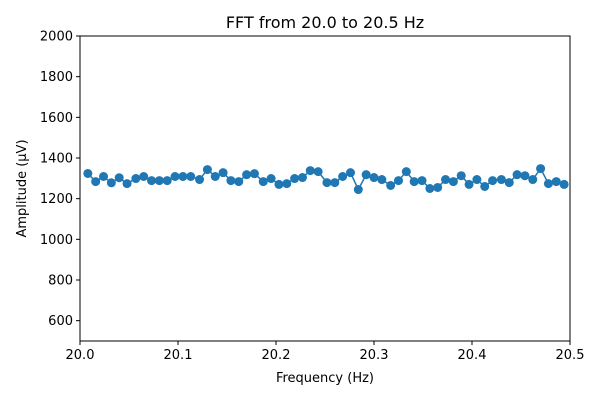  Describe the element at coordinates (80, 355) in the screenshot. I see `x-tick-label: 20.0` at that location.